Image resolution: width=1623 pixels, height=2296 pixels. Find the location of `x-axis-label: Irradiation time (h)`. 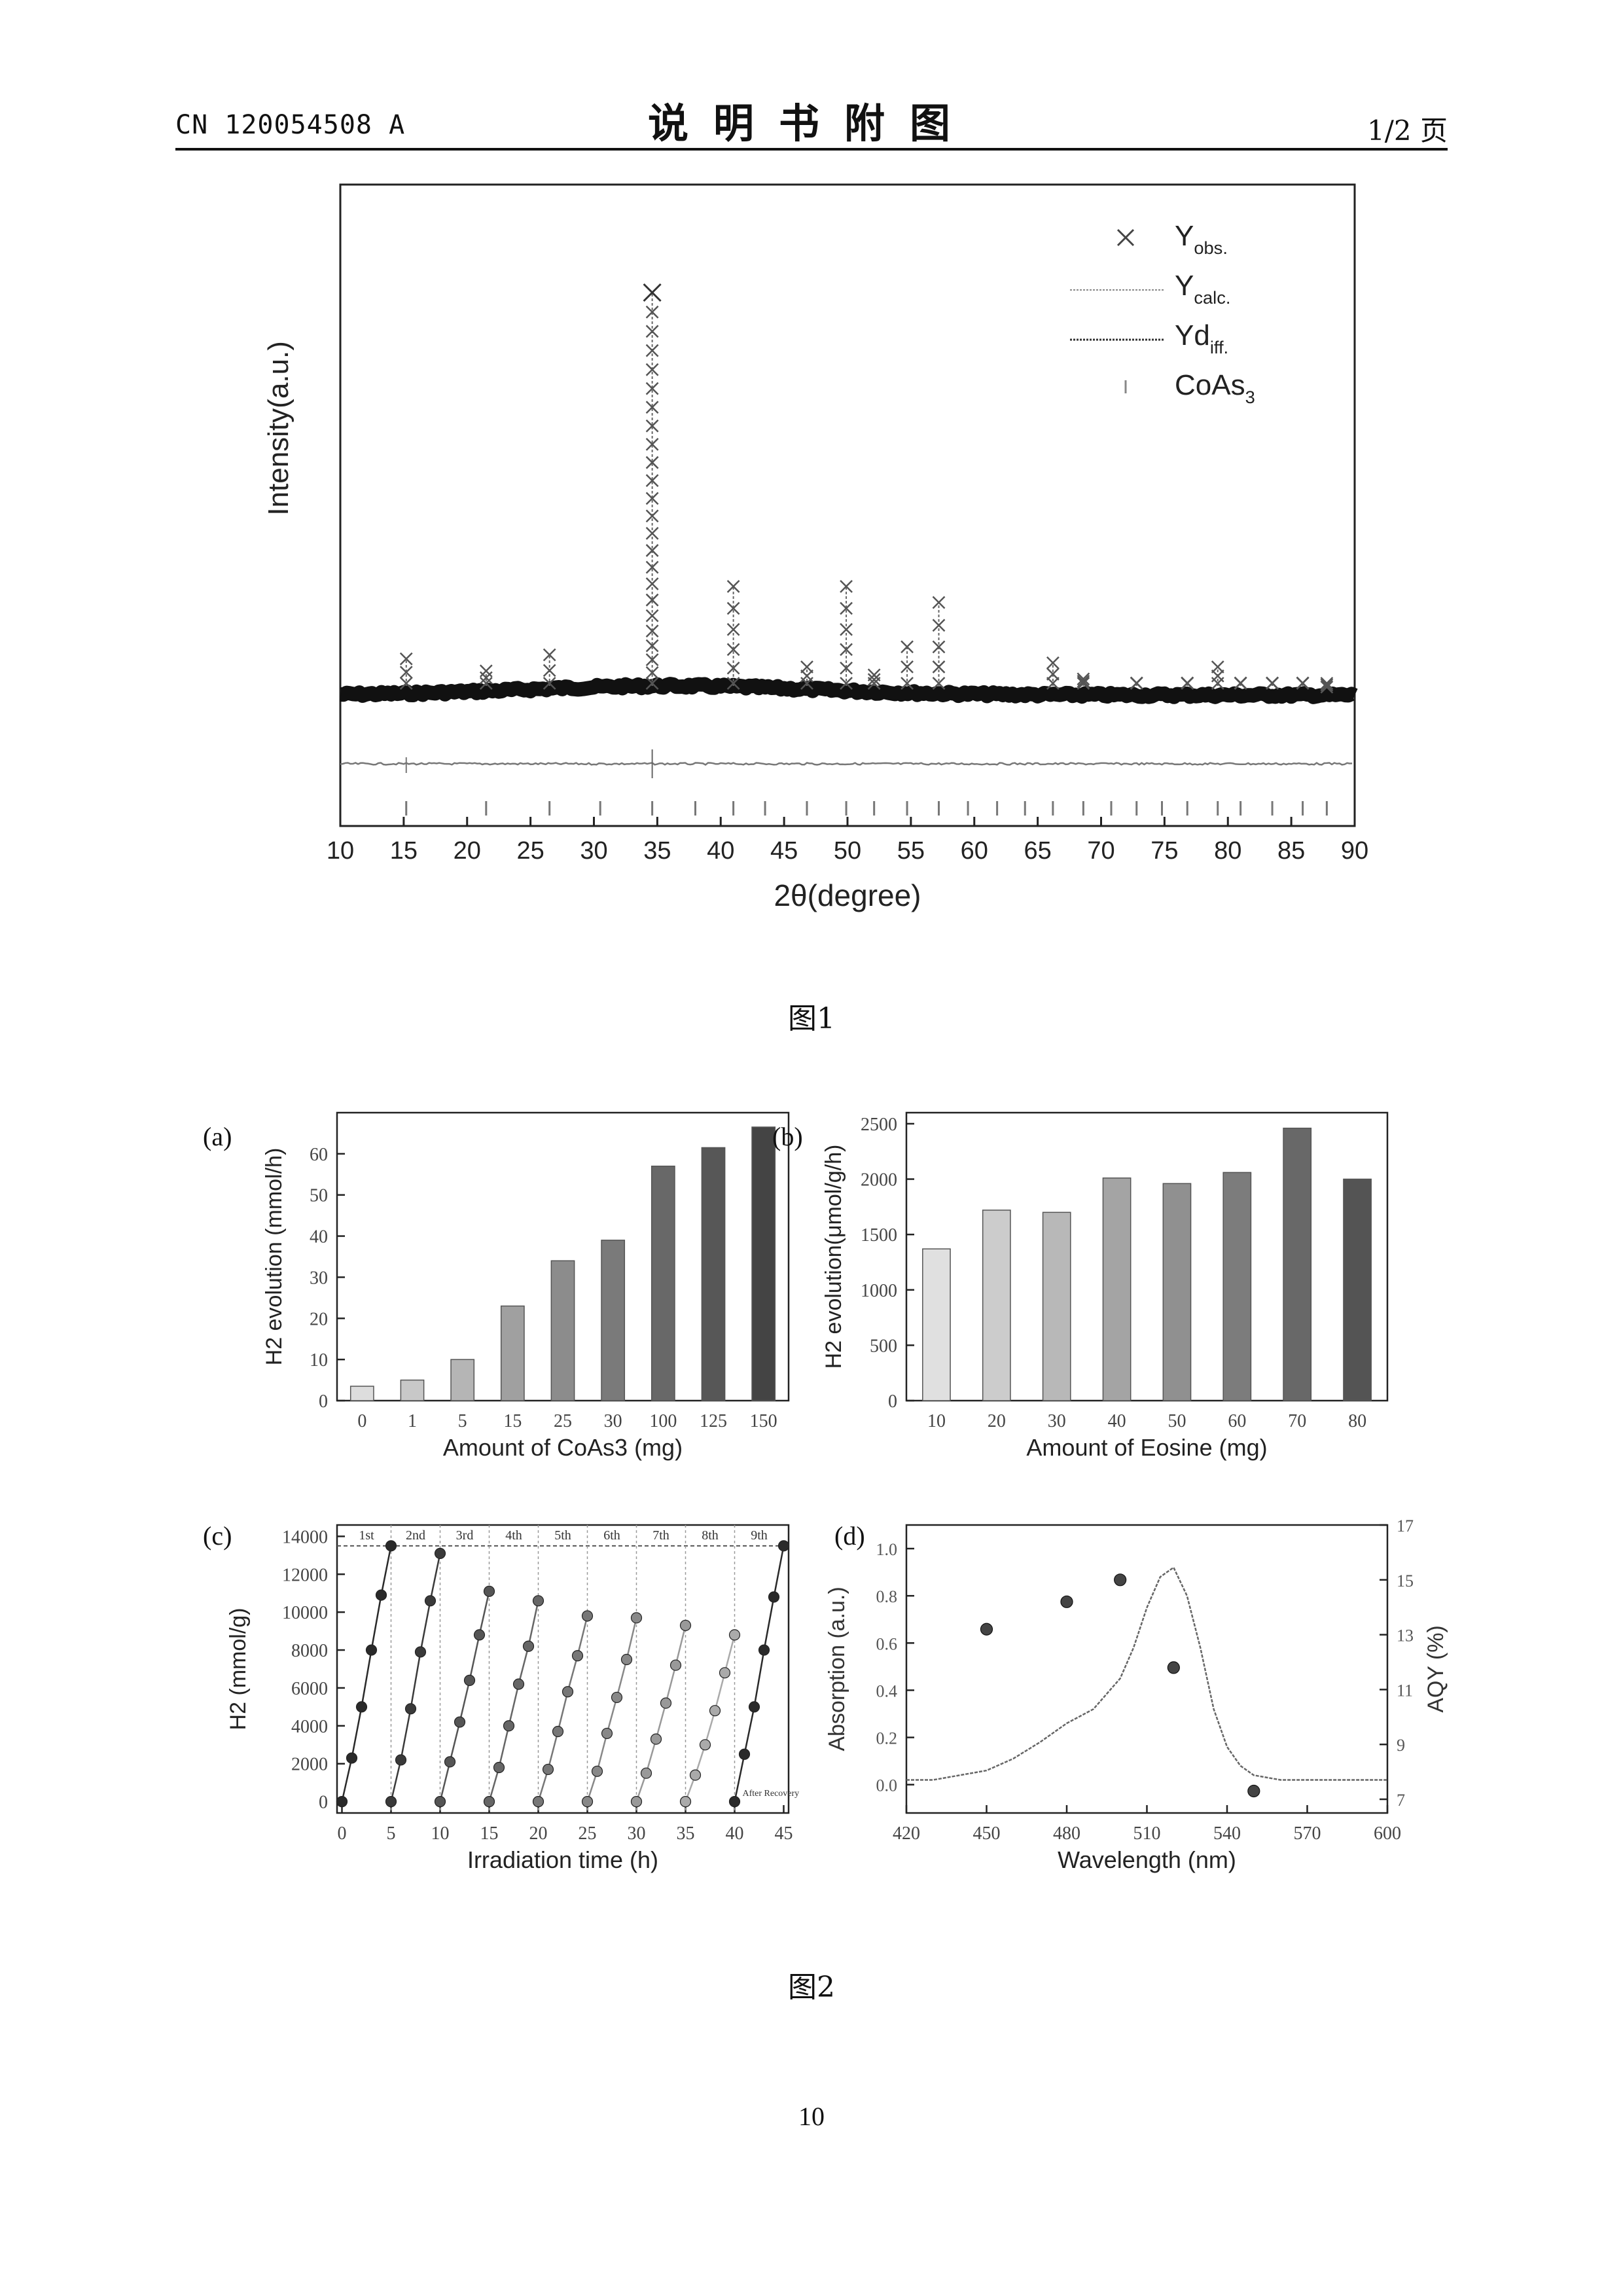

x-axis-label: Irradiation time (h) is located at coordinates (562, 1859).